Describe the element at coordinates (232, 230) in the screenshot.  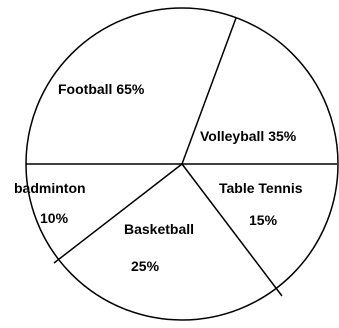
I see `divider-table-tennis-basketball` at that location.